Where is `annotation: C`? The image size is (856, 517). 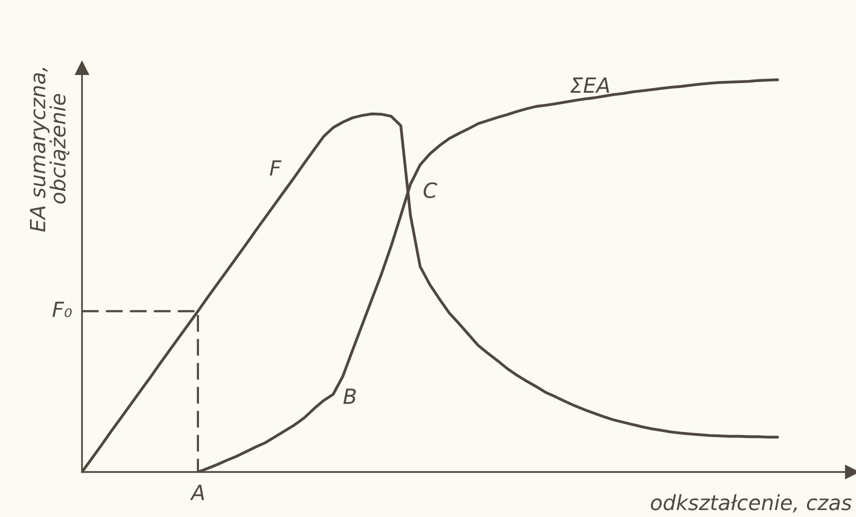
annotation: C is located at coordinates (431, 190).